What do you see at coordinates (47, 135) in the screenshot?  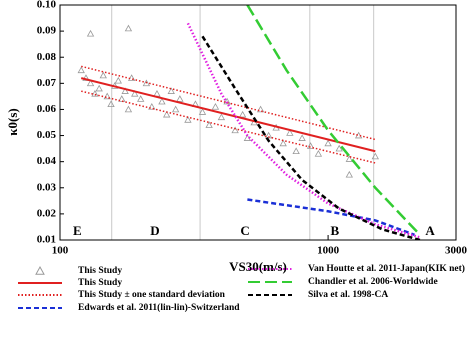 I see `y-tick-label: 0.05` at bounding box center [47, 135].